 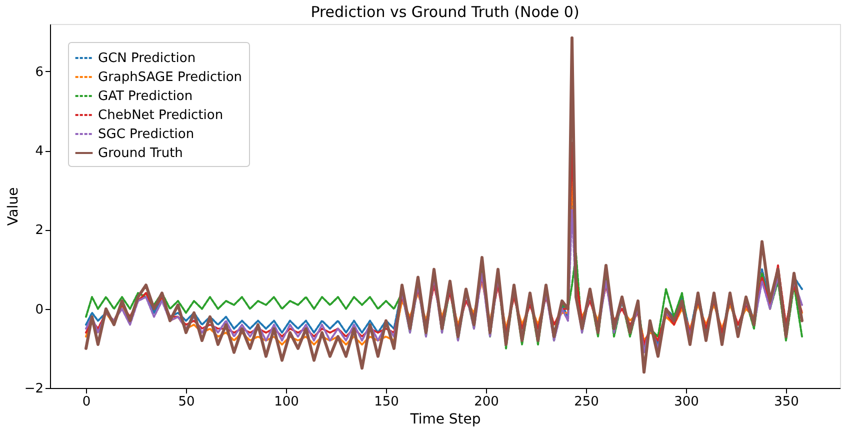 What do you see at coordinates (786, 402) in the screenshot?
I see `x-tick-label: 350` at bounding box center [786, 402].